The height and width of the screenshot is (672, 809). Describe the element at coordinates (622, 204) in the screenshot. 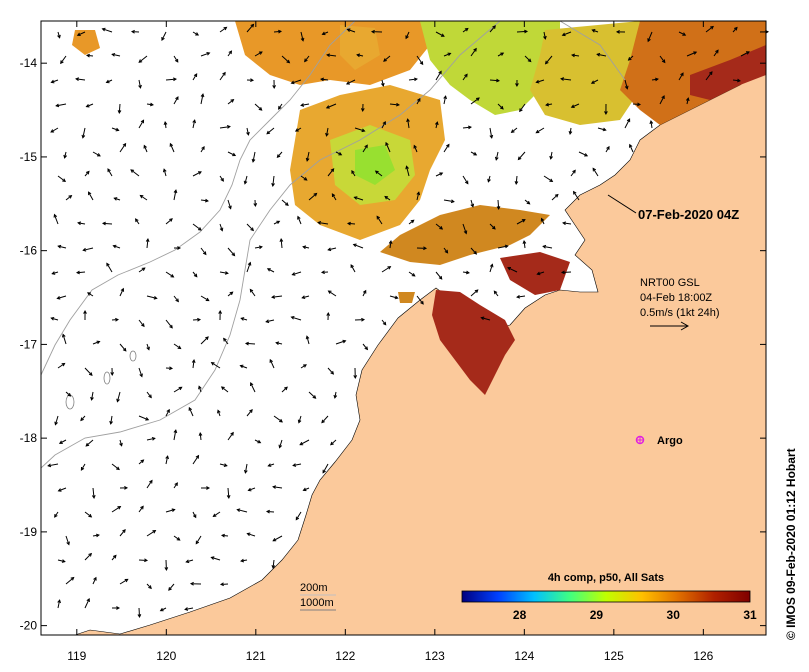

I see `timestamp-pointer` at that location.